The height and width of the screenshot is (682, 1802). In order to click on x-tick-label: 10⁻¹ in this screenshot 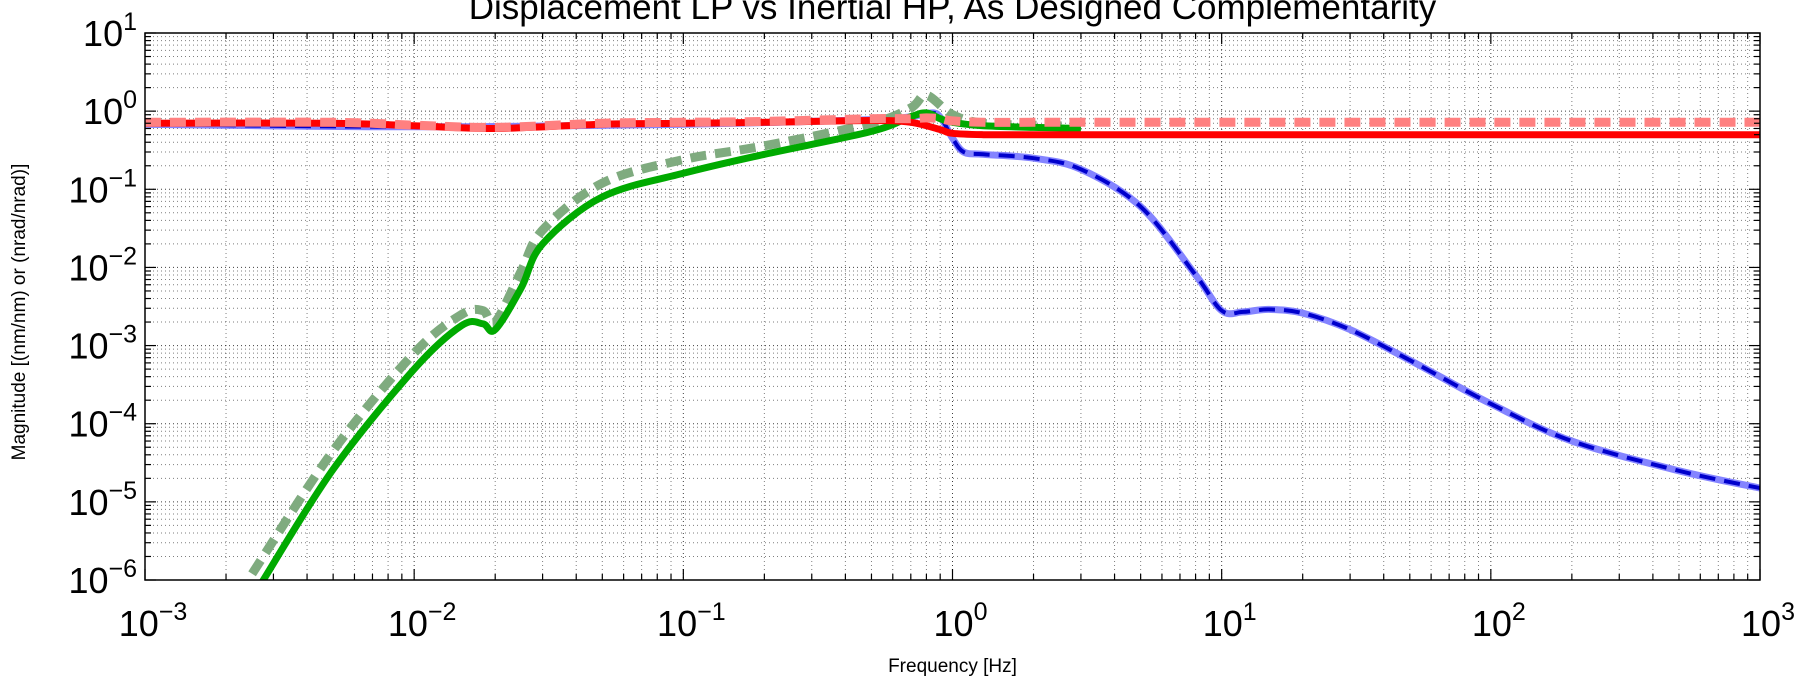, I will do `click(691, 621)`.